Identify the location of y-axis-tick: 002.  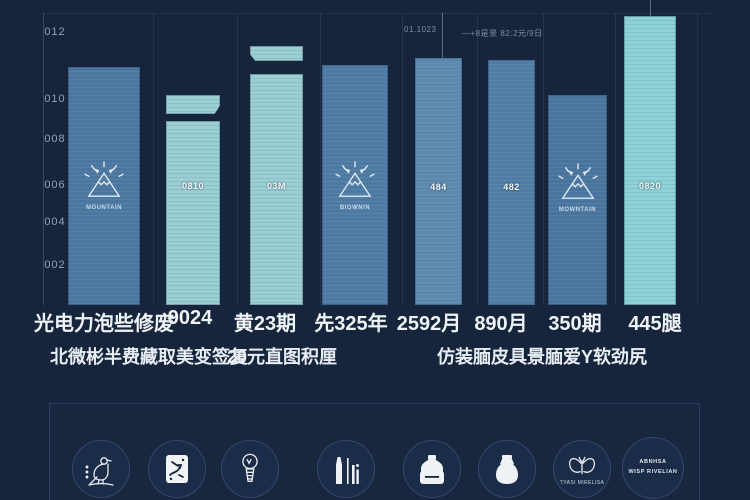
(55, 265).